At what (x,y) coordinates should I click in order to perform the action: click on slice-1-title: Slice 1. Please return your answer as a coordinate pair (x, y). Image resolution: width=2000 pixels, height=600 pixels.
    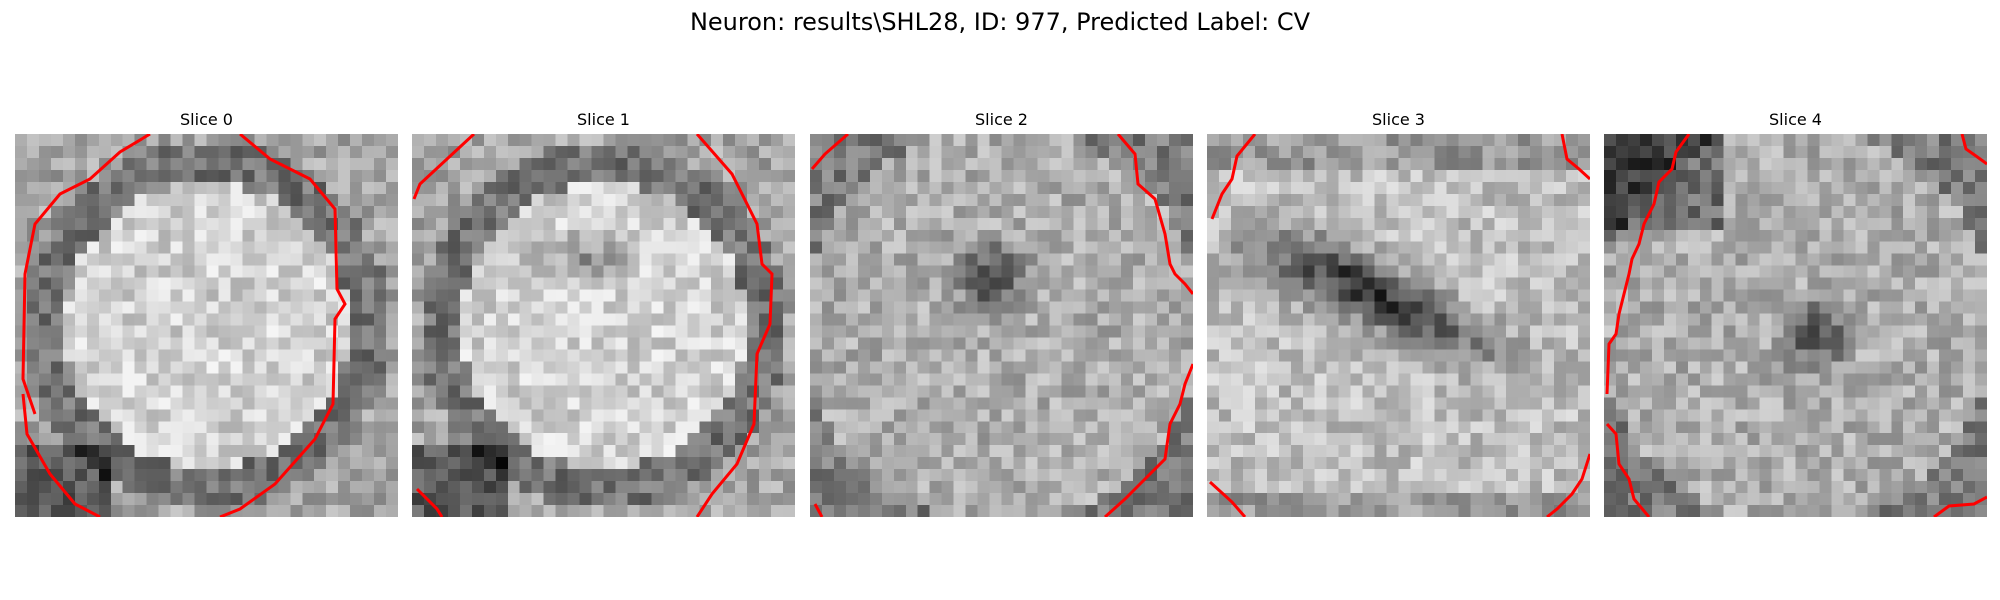
    Looking at the image, I should click on (603, 119).